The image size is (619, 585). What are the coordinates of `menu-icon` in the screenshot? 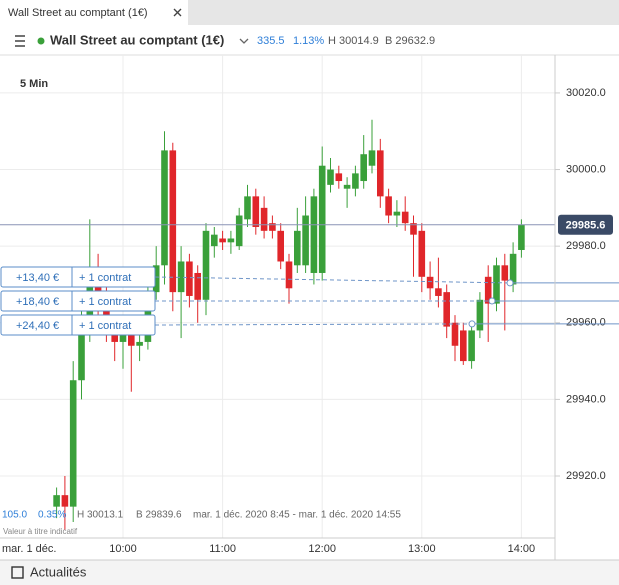 It's located at (20, 41).